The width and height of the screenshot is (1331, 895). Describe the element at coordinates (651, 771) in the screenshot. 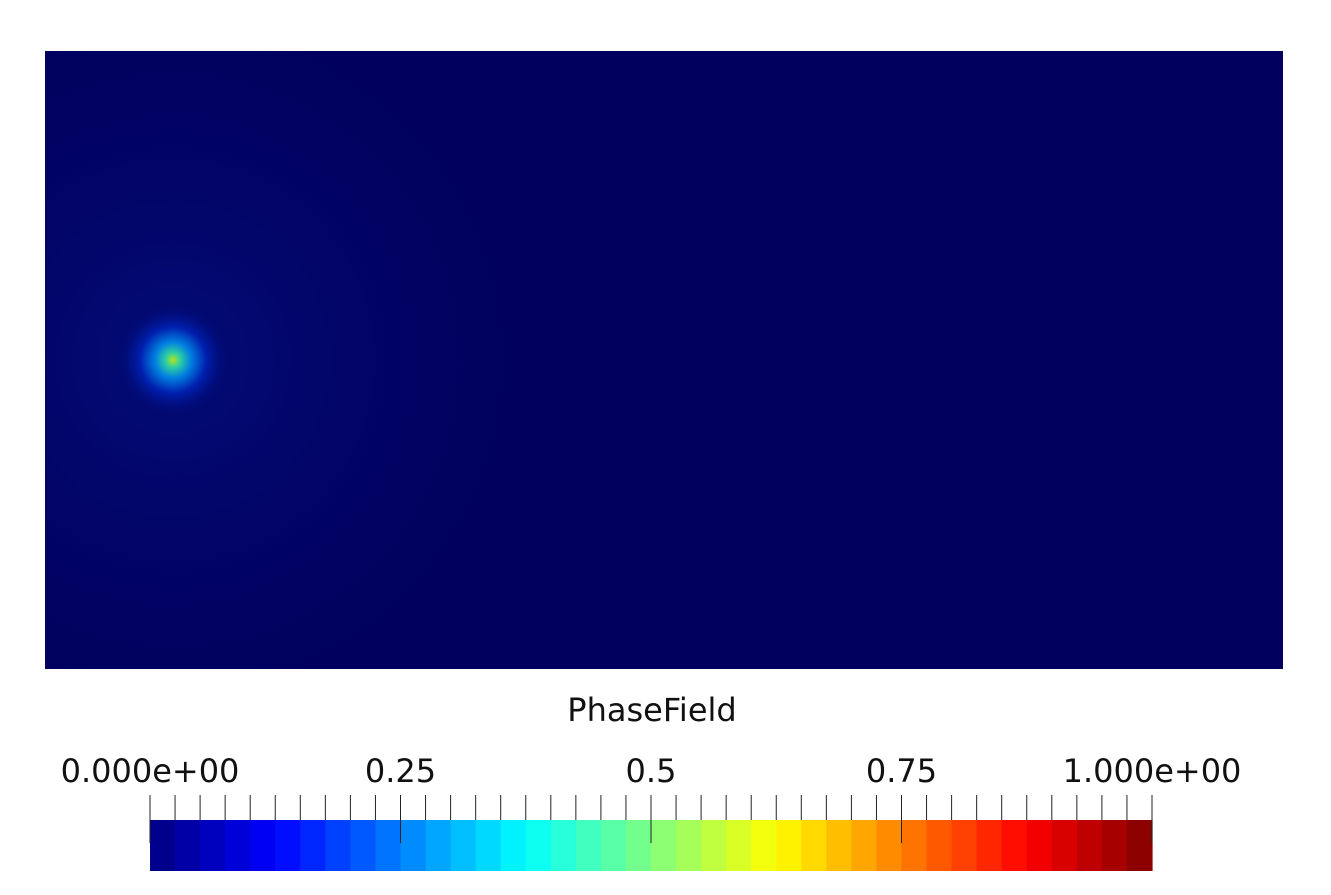

I see `tick-label: 0.5` at that location.